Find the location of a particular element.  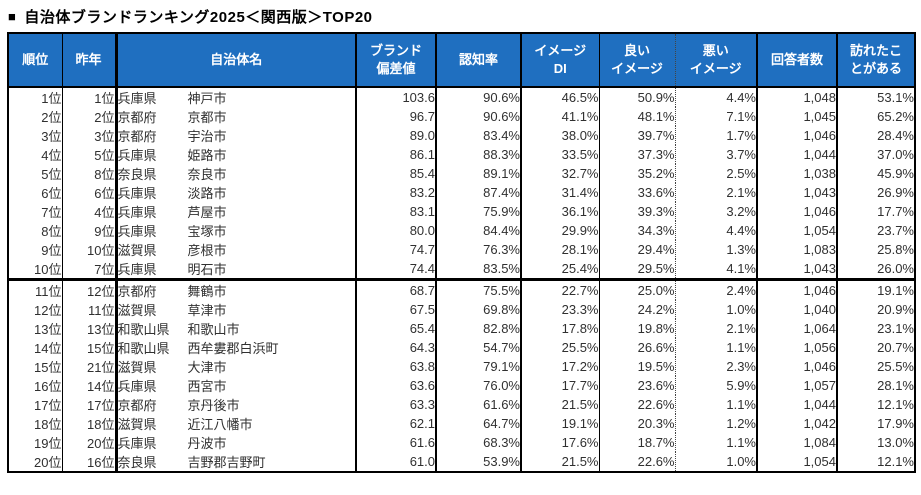

awareness-cell: 88.3% is located at coordinates (479, 154).